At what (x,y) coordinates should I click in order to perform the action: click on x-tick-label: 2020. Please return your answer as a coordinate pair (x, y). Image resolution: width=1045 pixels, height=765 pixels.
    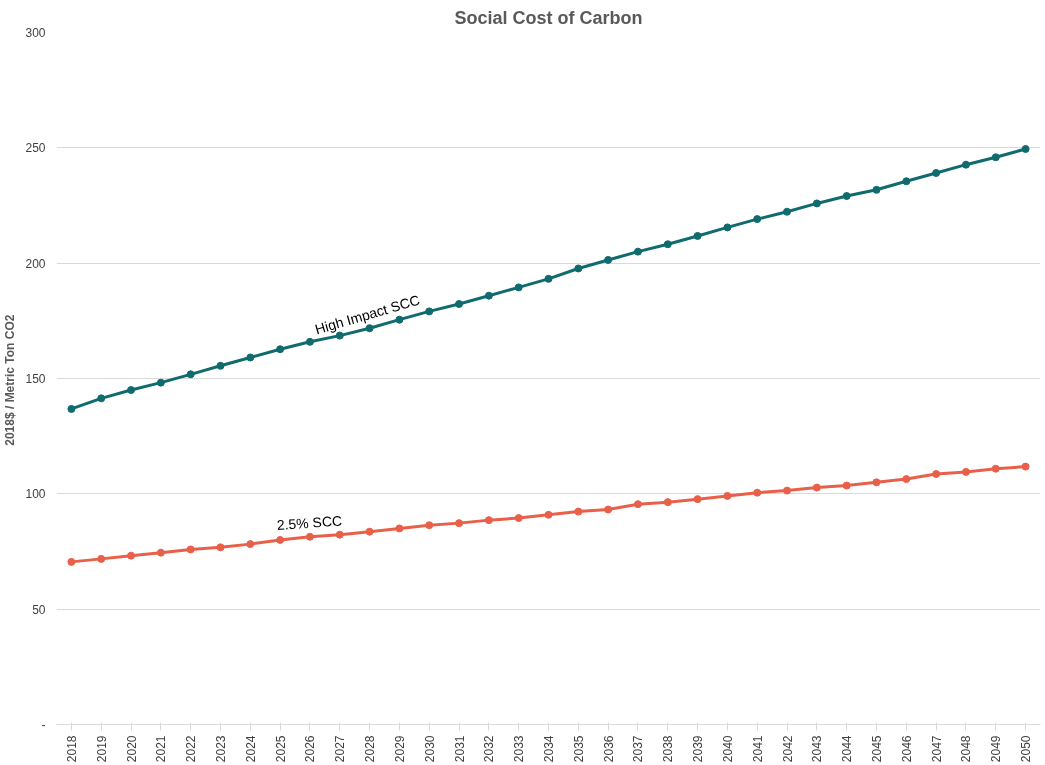
    Looking at the image, I should click on (131, 749).